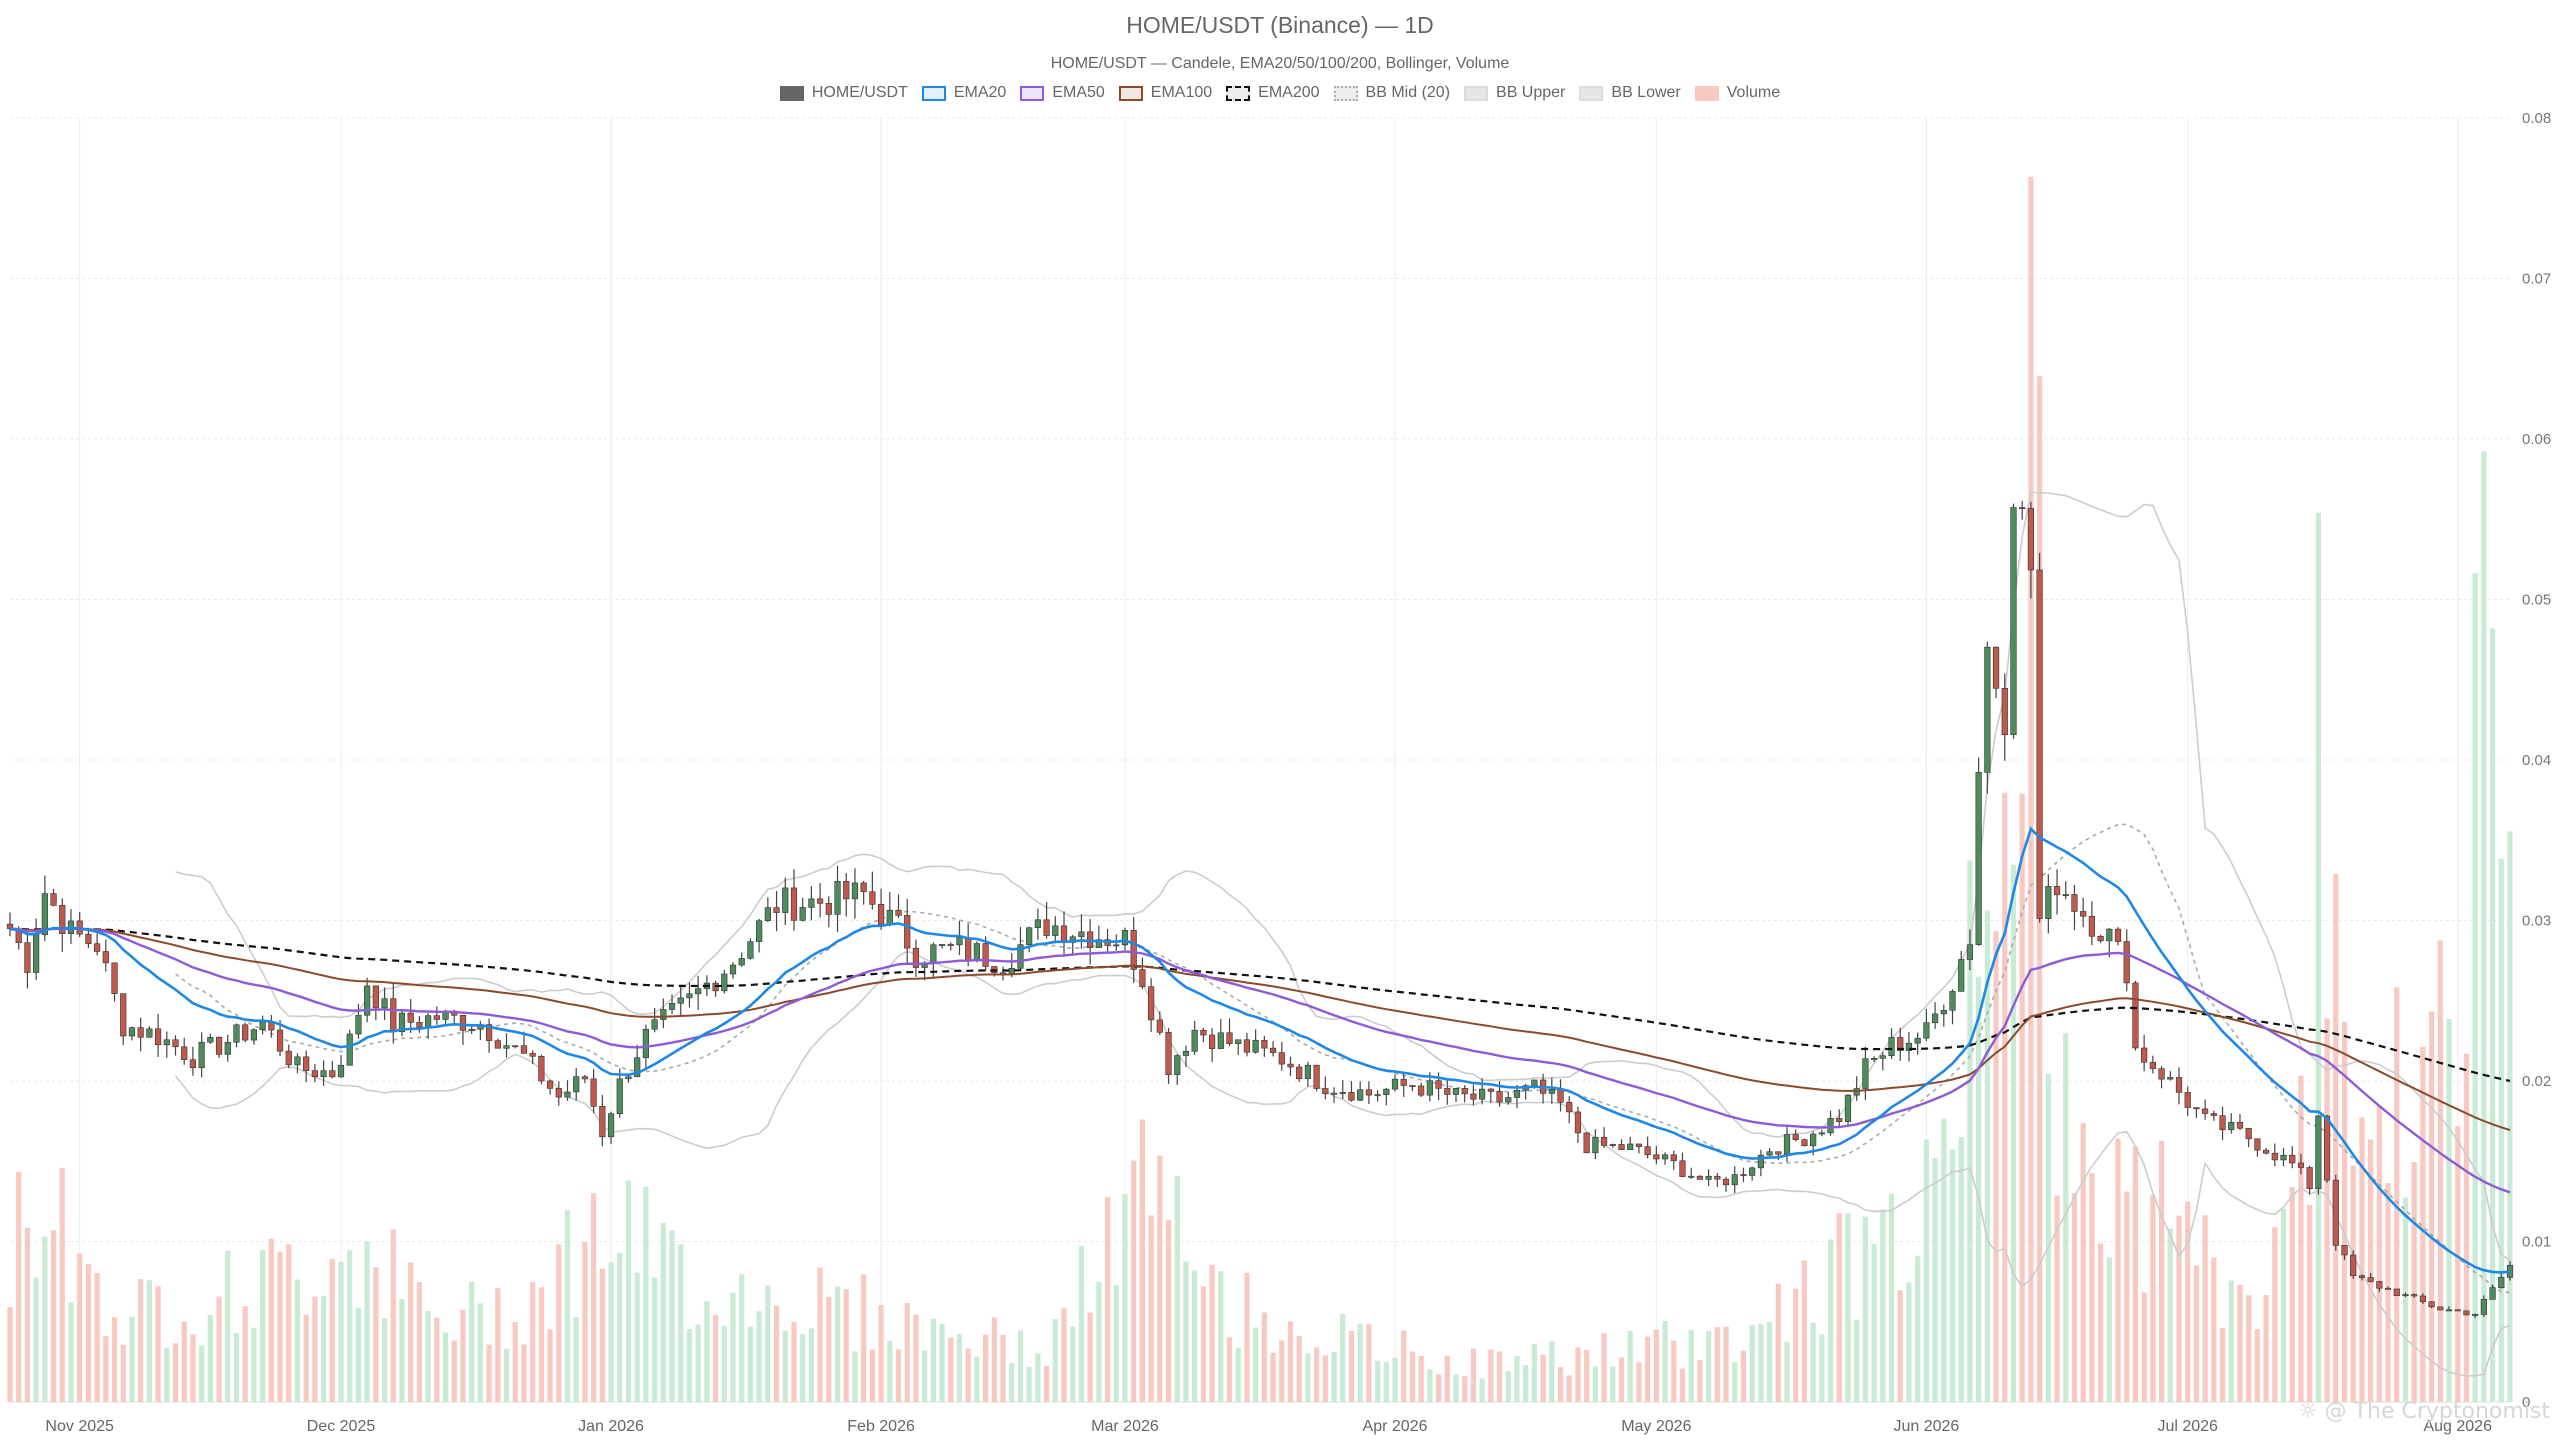  I want to click on legend-item: Volume, so click(1737, 93).